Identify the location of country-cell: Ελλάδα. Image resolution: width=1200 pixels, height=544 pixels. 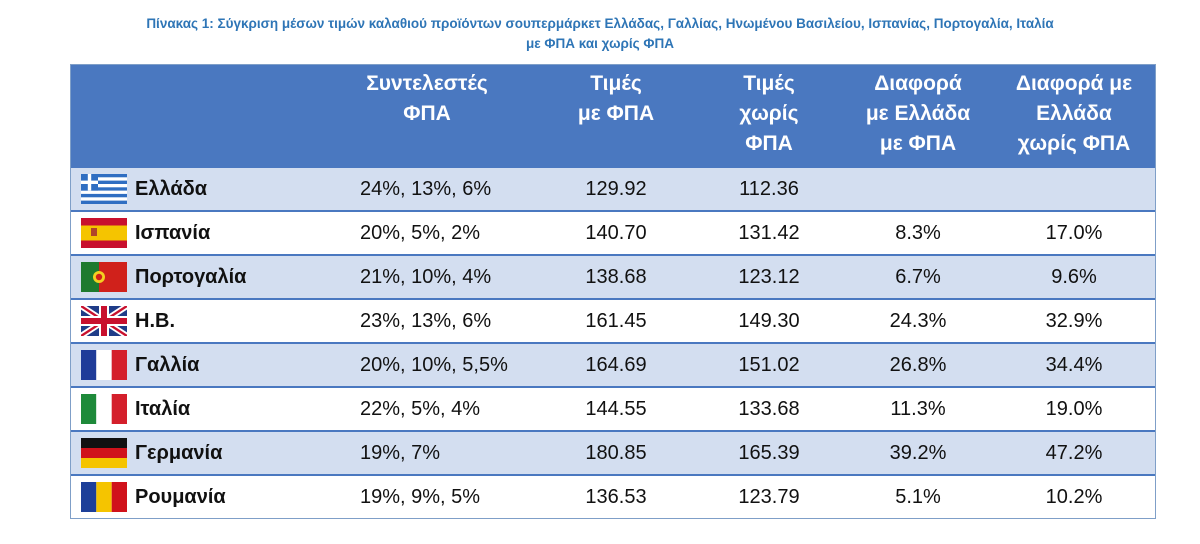
(206, 189).